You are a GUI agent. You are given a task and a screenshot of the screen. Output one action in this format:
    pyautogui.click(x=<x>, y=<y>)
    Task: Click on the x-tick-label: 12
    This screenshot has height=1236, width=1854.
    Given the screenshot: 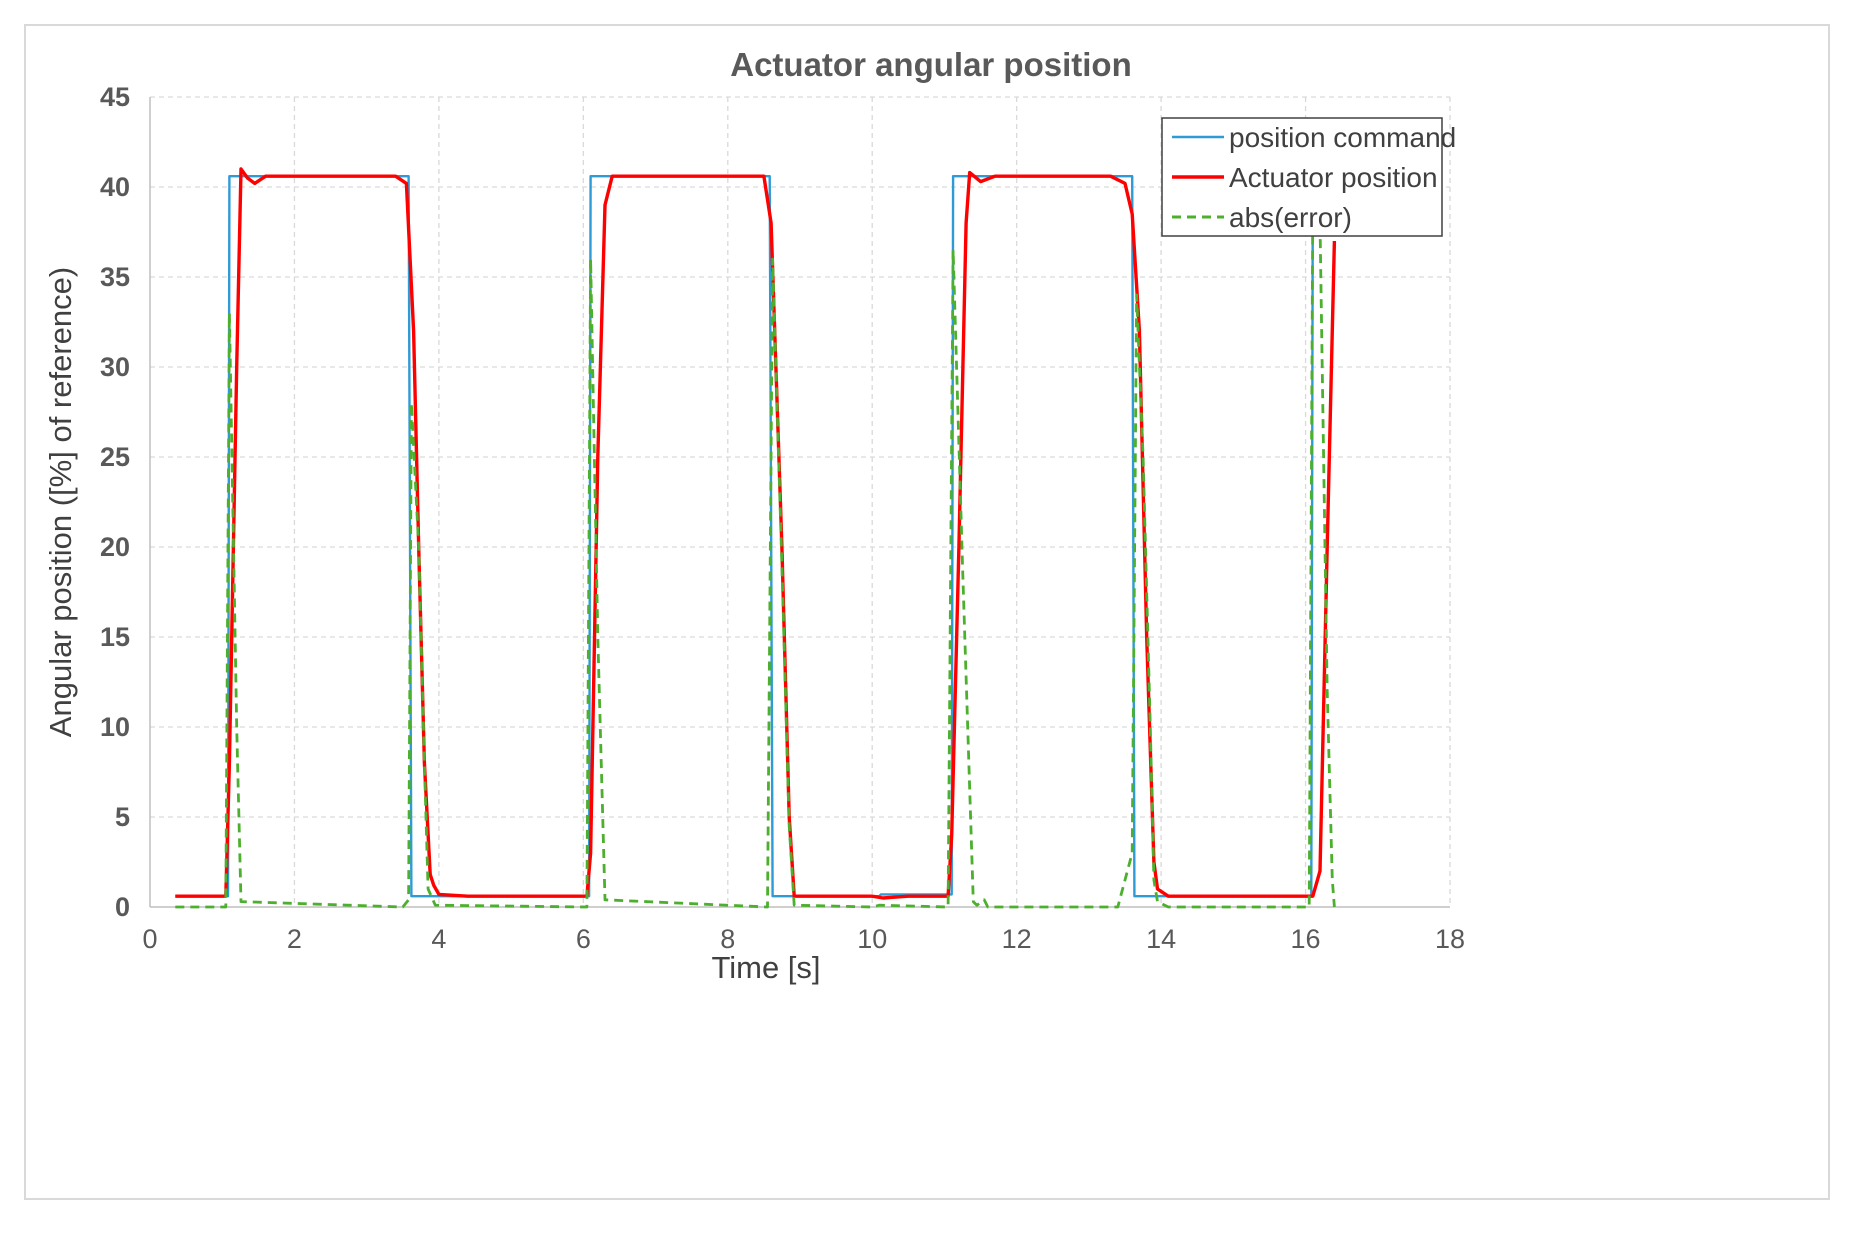 What is the action you would take?
    pyautogui.click(x=1017, y=939)
    